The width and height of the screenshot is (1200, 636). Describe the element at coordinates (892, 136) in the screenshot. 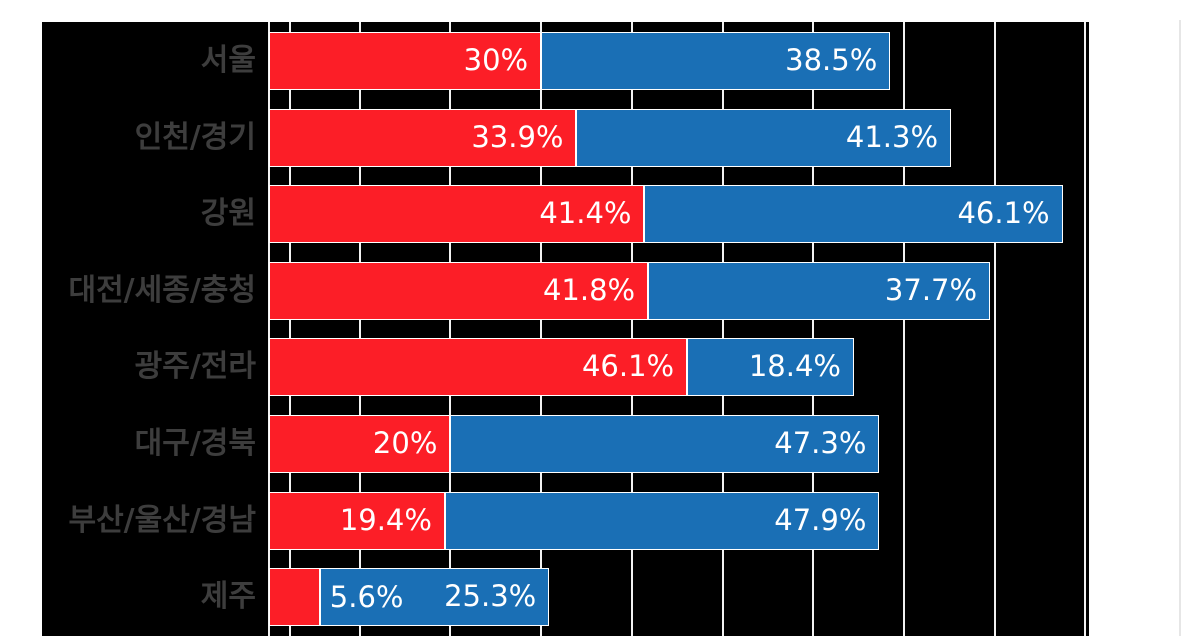

I see `value-label: 41.3%` at that location.